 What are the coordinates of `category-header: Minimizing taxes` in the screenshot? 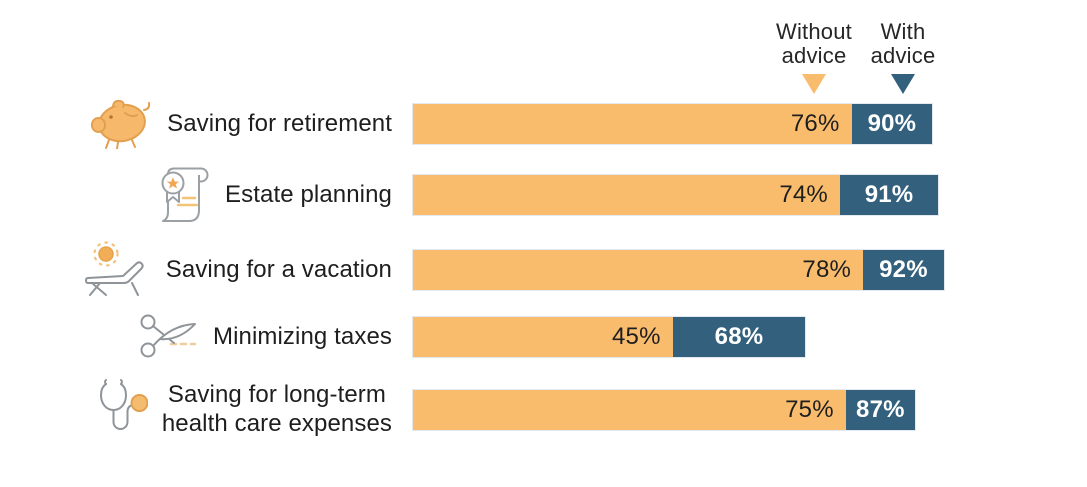 It's located at (196, 336).